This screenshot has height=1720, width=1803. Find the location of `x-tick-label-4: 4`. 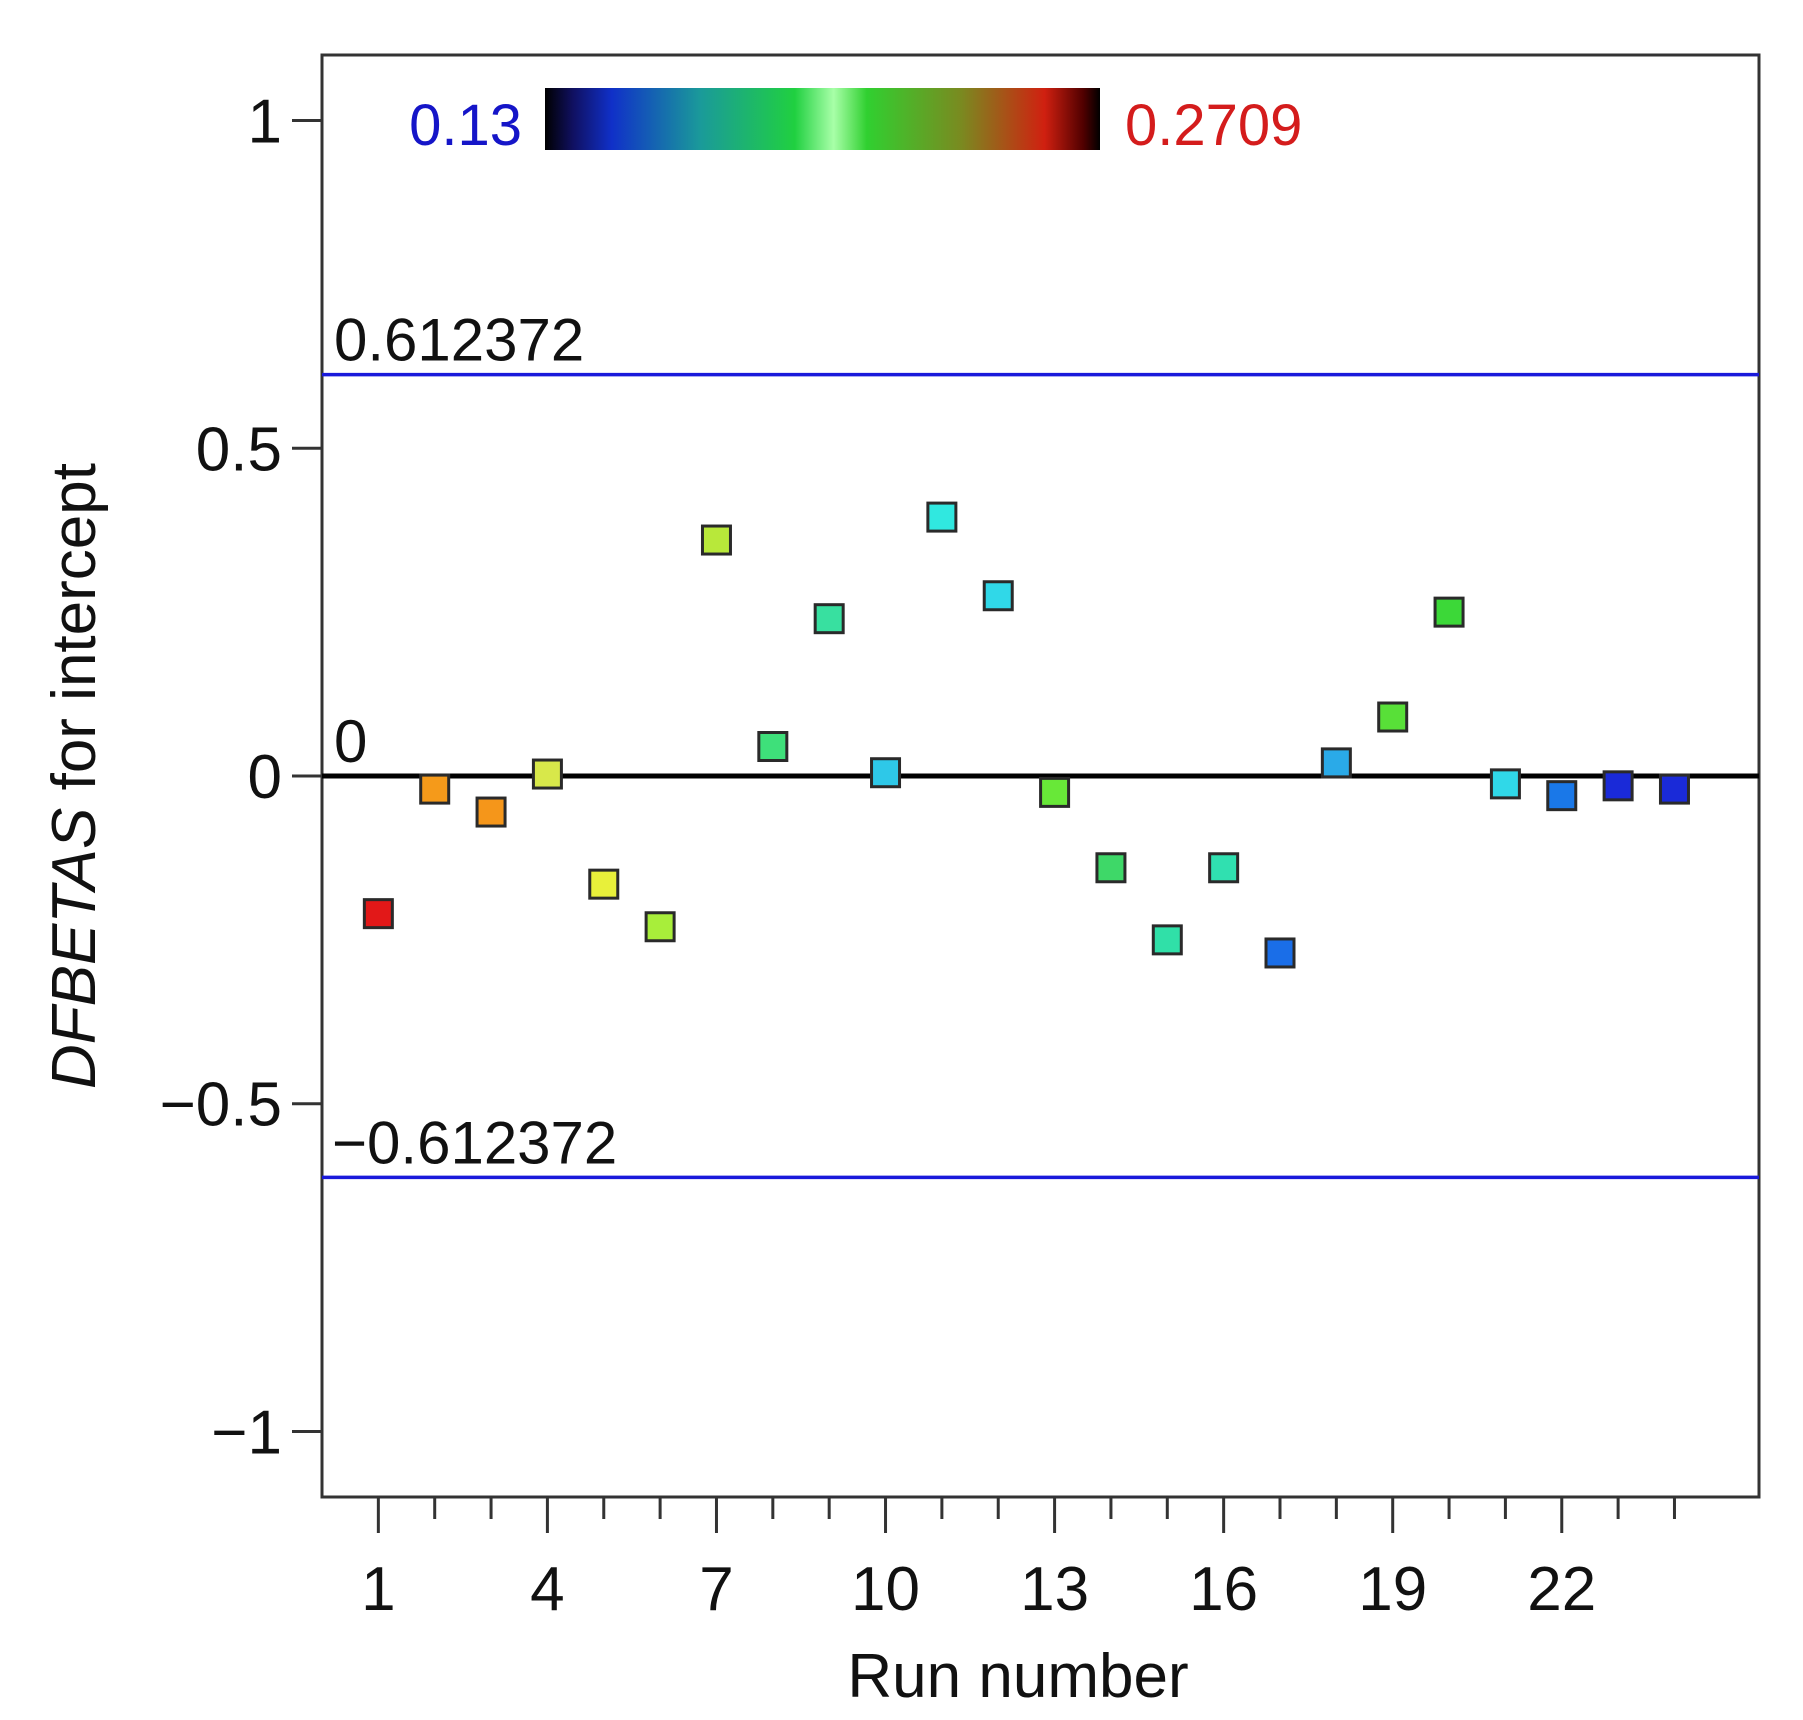

x-tick-label-4: 4 is located at coordinates (547, 1589).